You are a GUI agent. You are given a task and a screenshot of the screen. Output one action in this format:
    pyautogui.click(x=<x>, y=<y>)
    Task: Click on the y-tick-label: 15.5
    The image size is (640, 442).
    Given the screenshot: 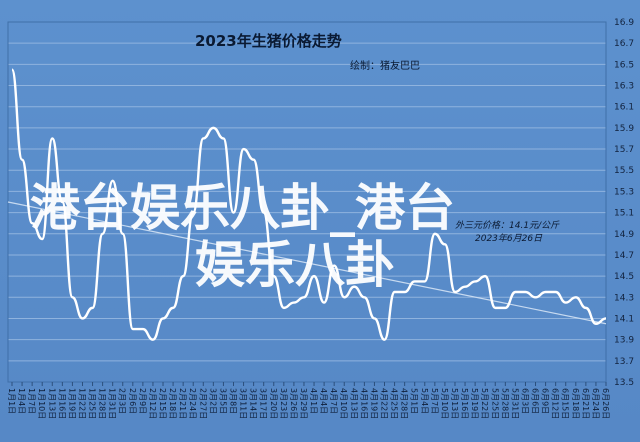 What is the action you would take?
    pyautogui.click(x=624, y=171)
    